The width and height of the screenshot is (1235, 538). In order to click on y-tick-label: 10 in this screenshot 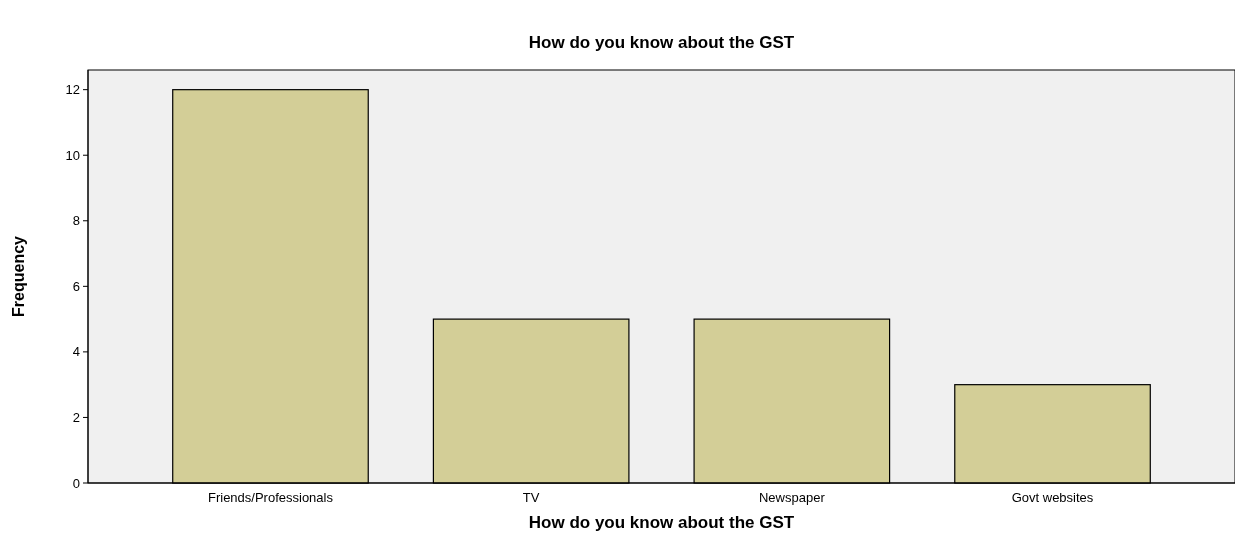, I will do `click(72, 155)`.